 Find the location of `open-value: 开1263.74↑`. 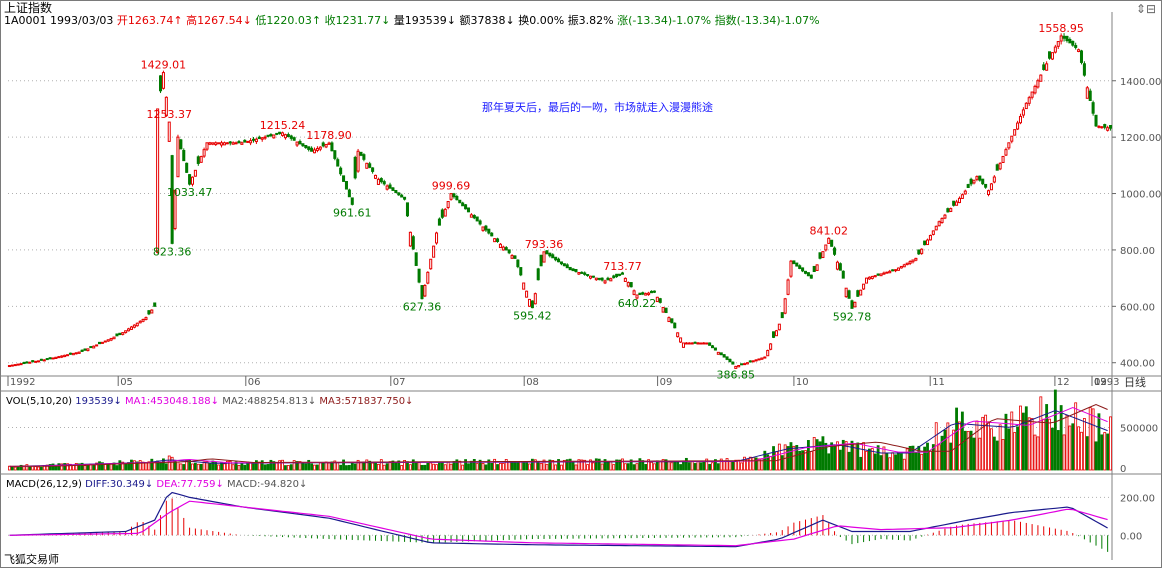

open-value: 开1263.74↑ is located at coordinates (149, 20).